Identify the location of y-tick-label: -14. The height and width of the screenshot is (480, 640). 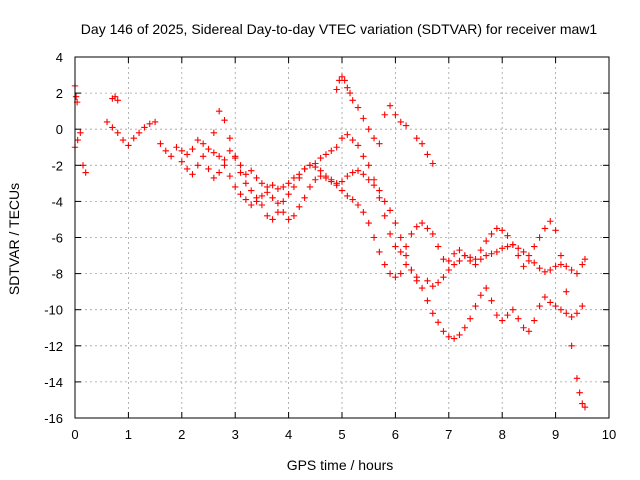
(53, 382).